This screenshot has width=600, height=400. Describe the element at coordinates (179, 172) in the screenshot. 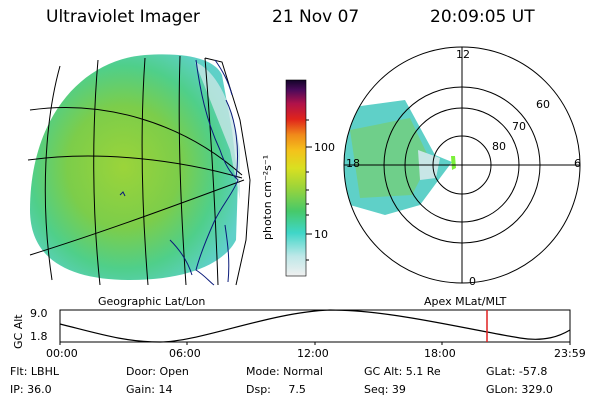

I see `coastline` at that location.